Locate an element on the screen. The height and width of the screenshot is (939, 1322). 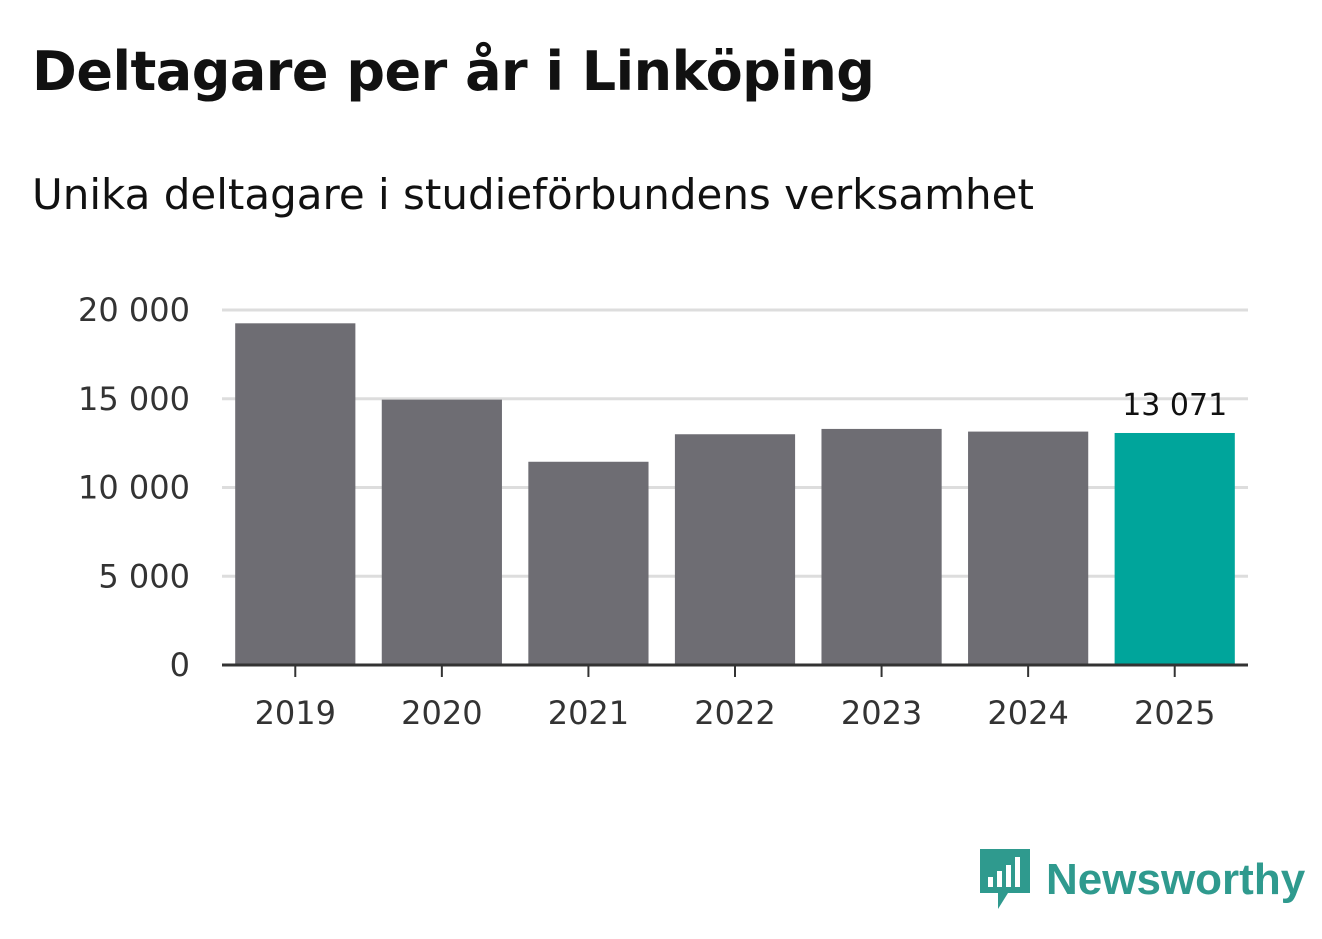
bar-2019 is located at coordinates (295, 494).